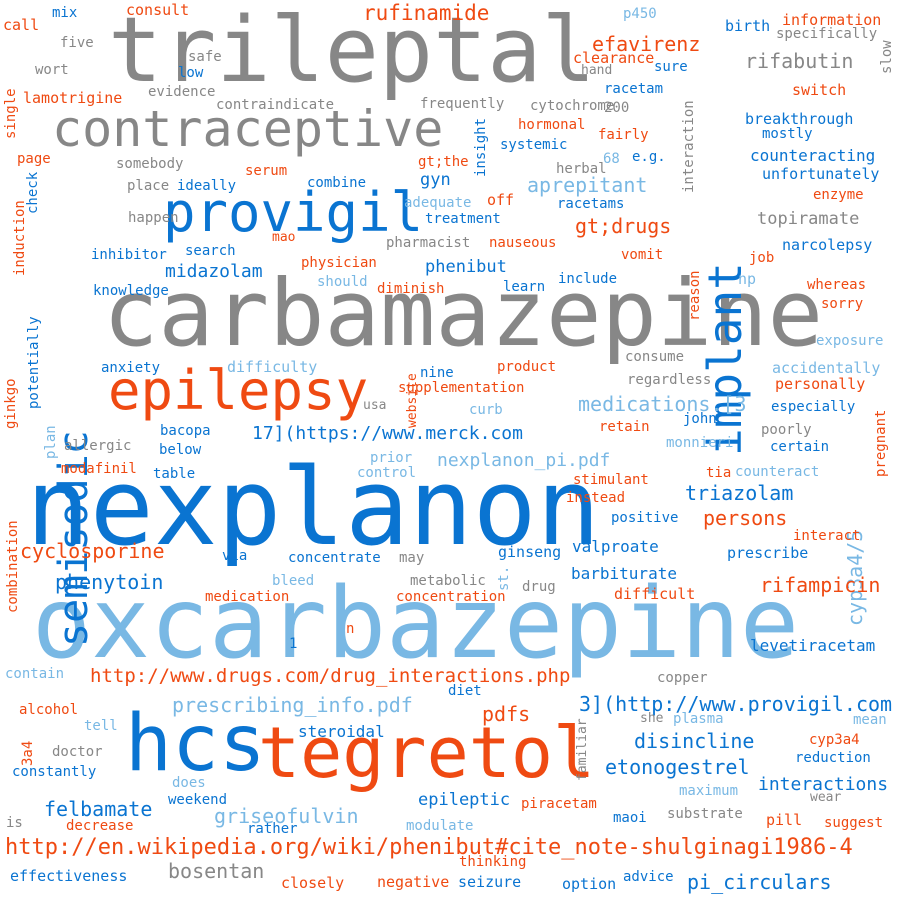  Describe the element at coordinates (411, 289) in the screenshot. I see `word-diminish: diminish` at that location.